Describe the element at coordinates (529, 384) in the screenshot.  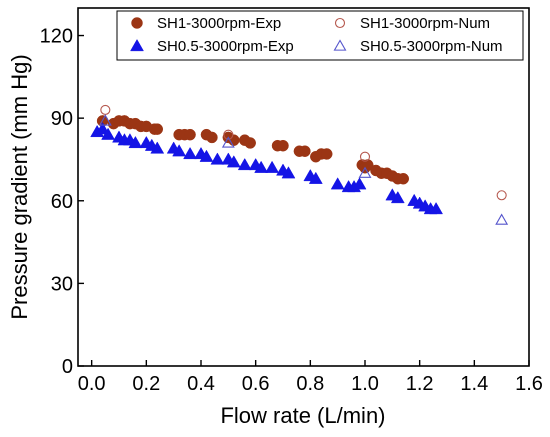
I see `x-tick-label: 1.6` at that location.